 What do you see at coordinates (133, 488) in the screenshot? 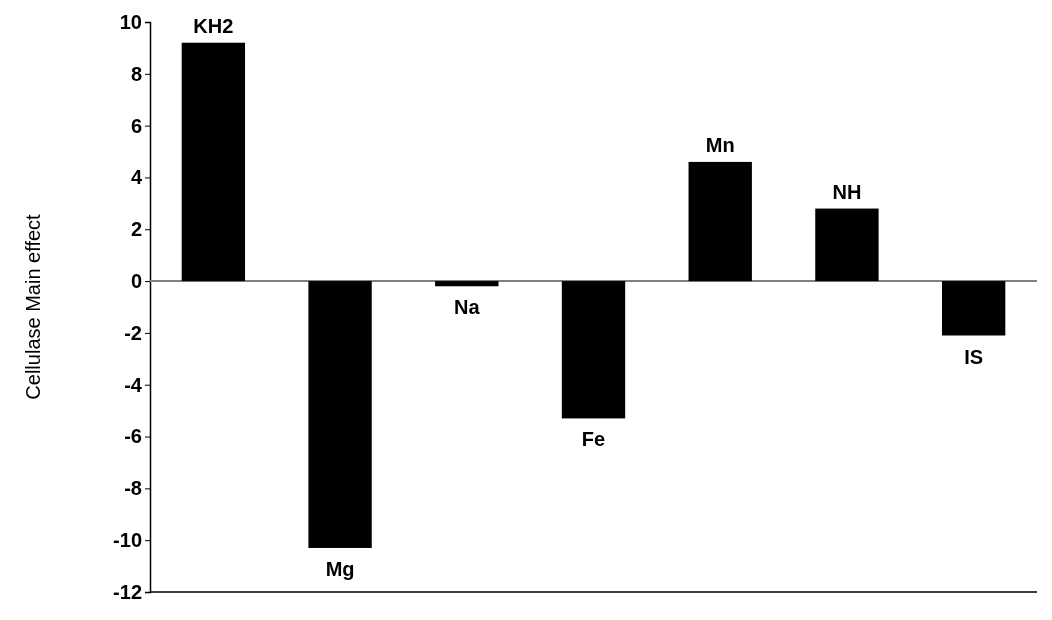
I see `y-tick-label: -8` at bounding box center [133, 488].